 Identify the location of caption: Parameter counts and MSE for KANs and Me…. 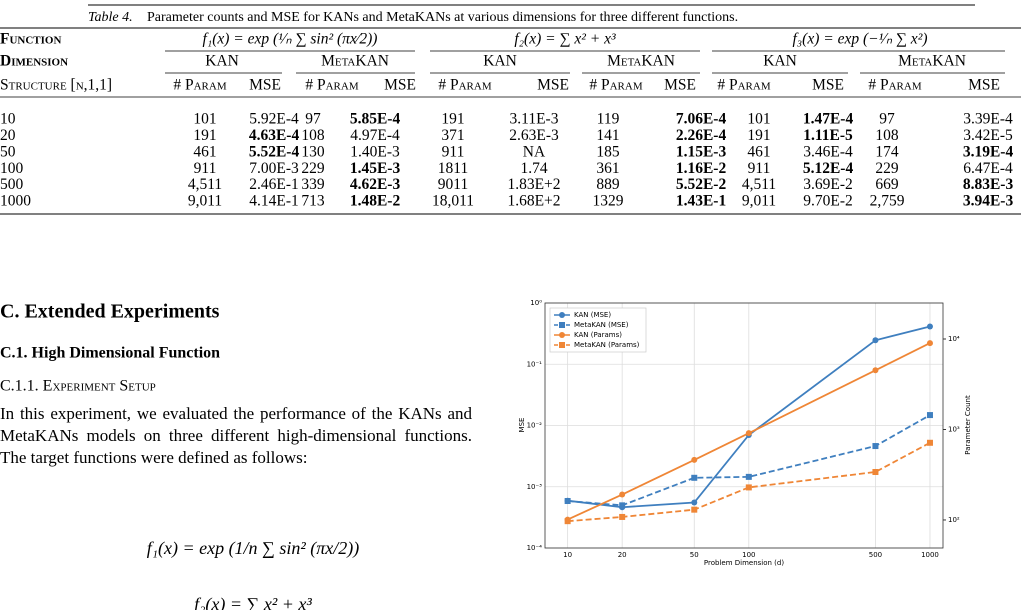
(442, 17).